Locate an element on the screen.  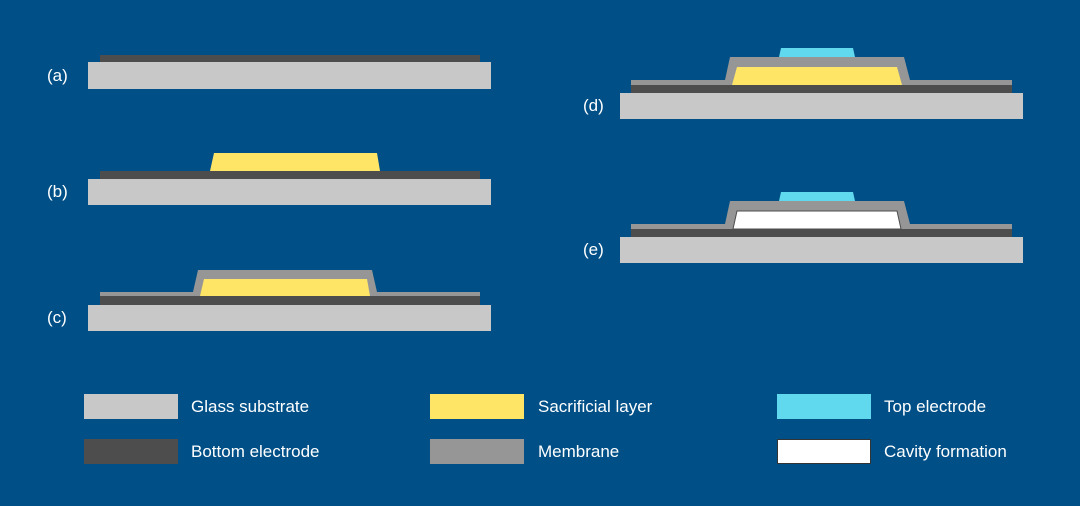
step-c is located at coordinates (289, 300).